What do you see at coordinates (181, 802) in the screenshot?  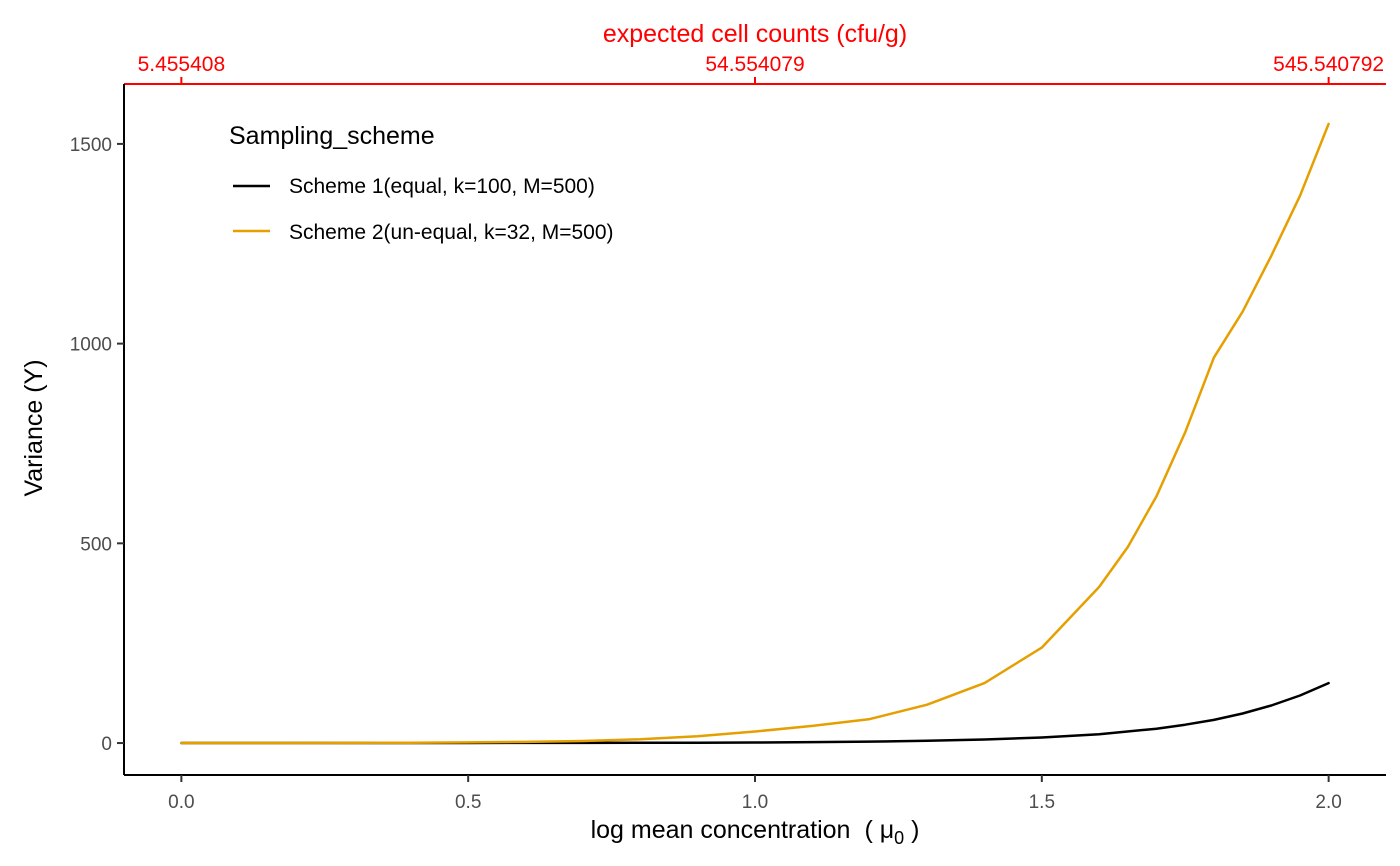 I see `x-tick-label: 0.0` at bounding box center [181, 802].